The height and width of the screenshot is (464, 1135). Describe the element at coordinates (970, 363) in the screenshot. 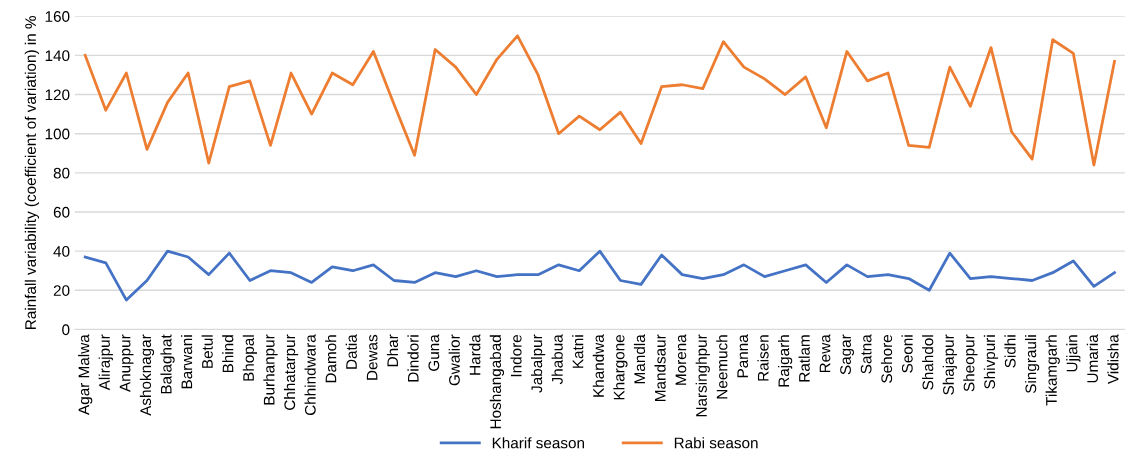

I see `x-tick-label: Sheopur` at that location.